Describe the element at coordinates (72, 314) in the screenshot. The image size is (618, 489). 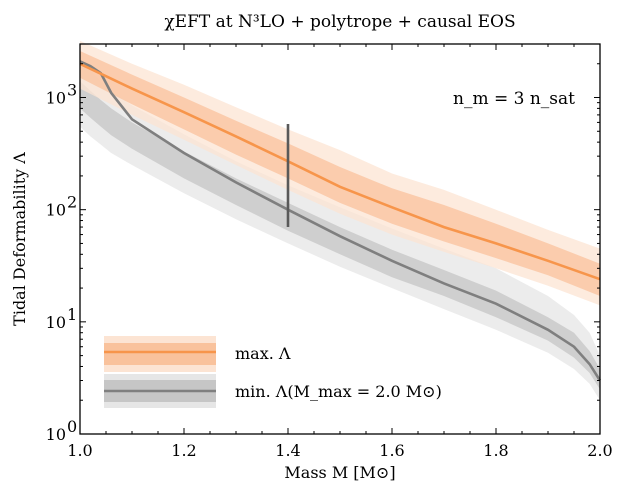
I see `y-tick-exponent: 1` at that location.